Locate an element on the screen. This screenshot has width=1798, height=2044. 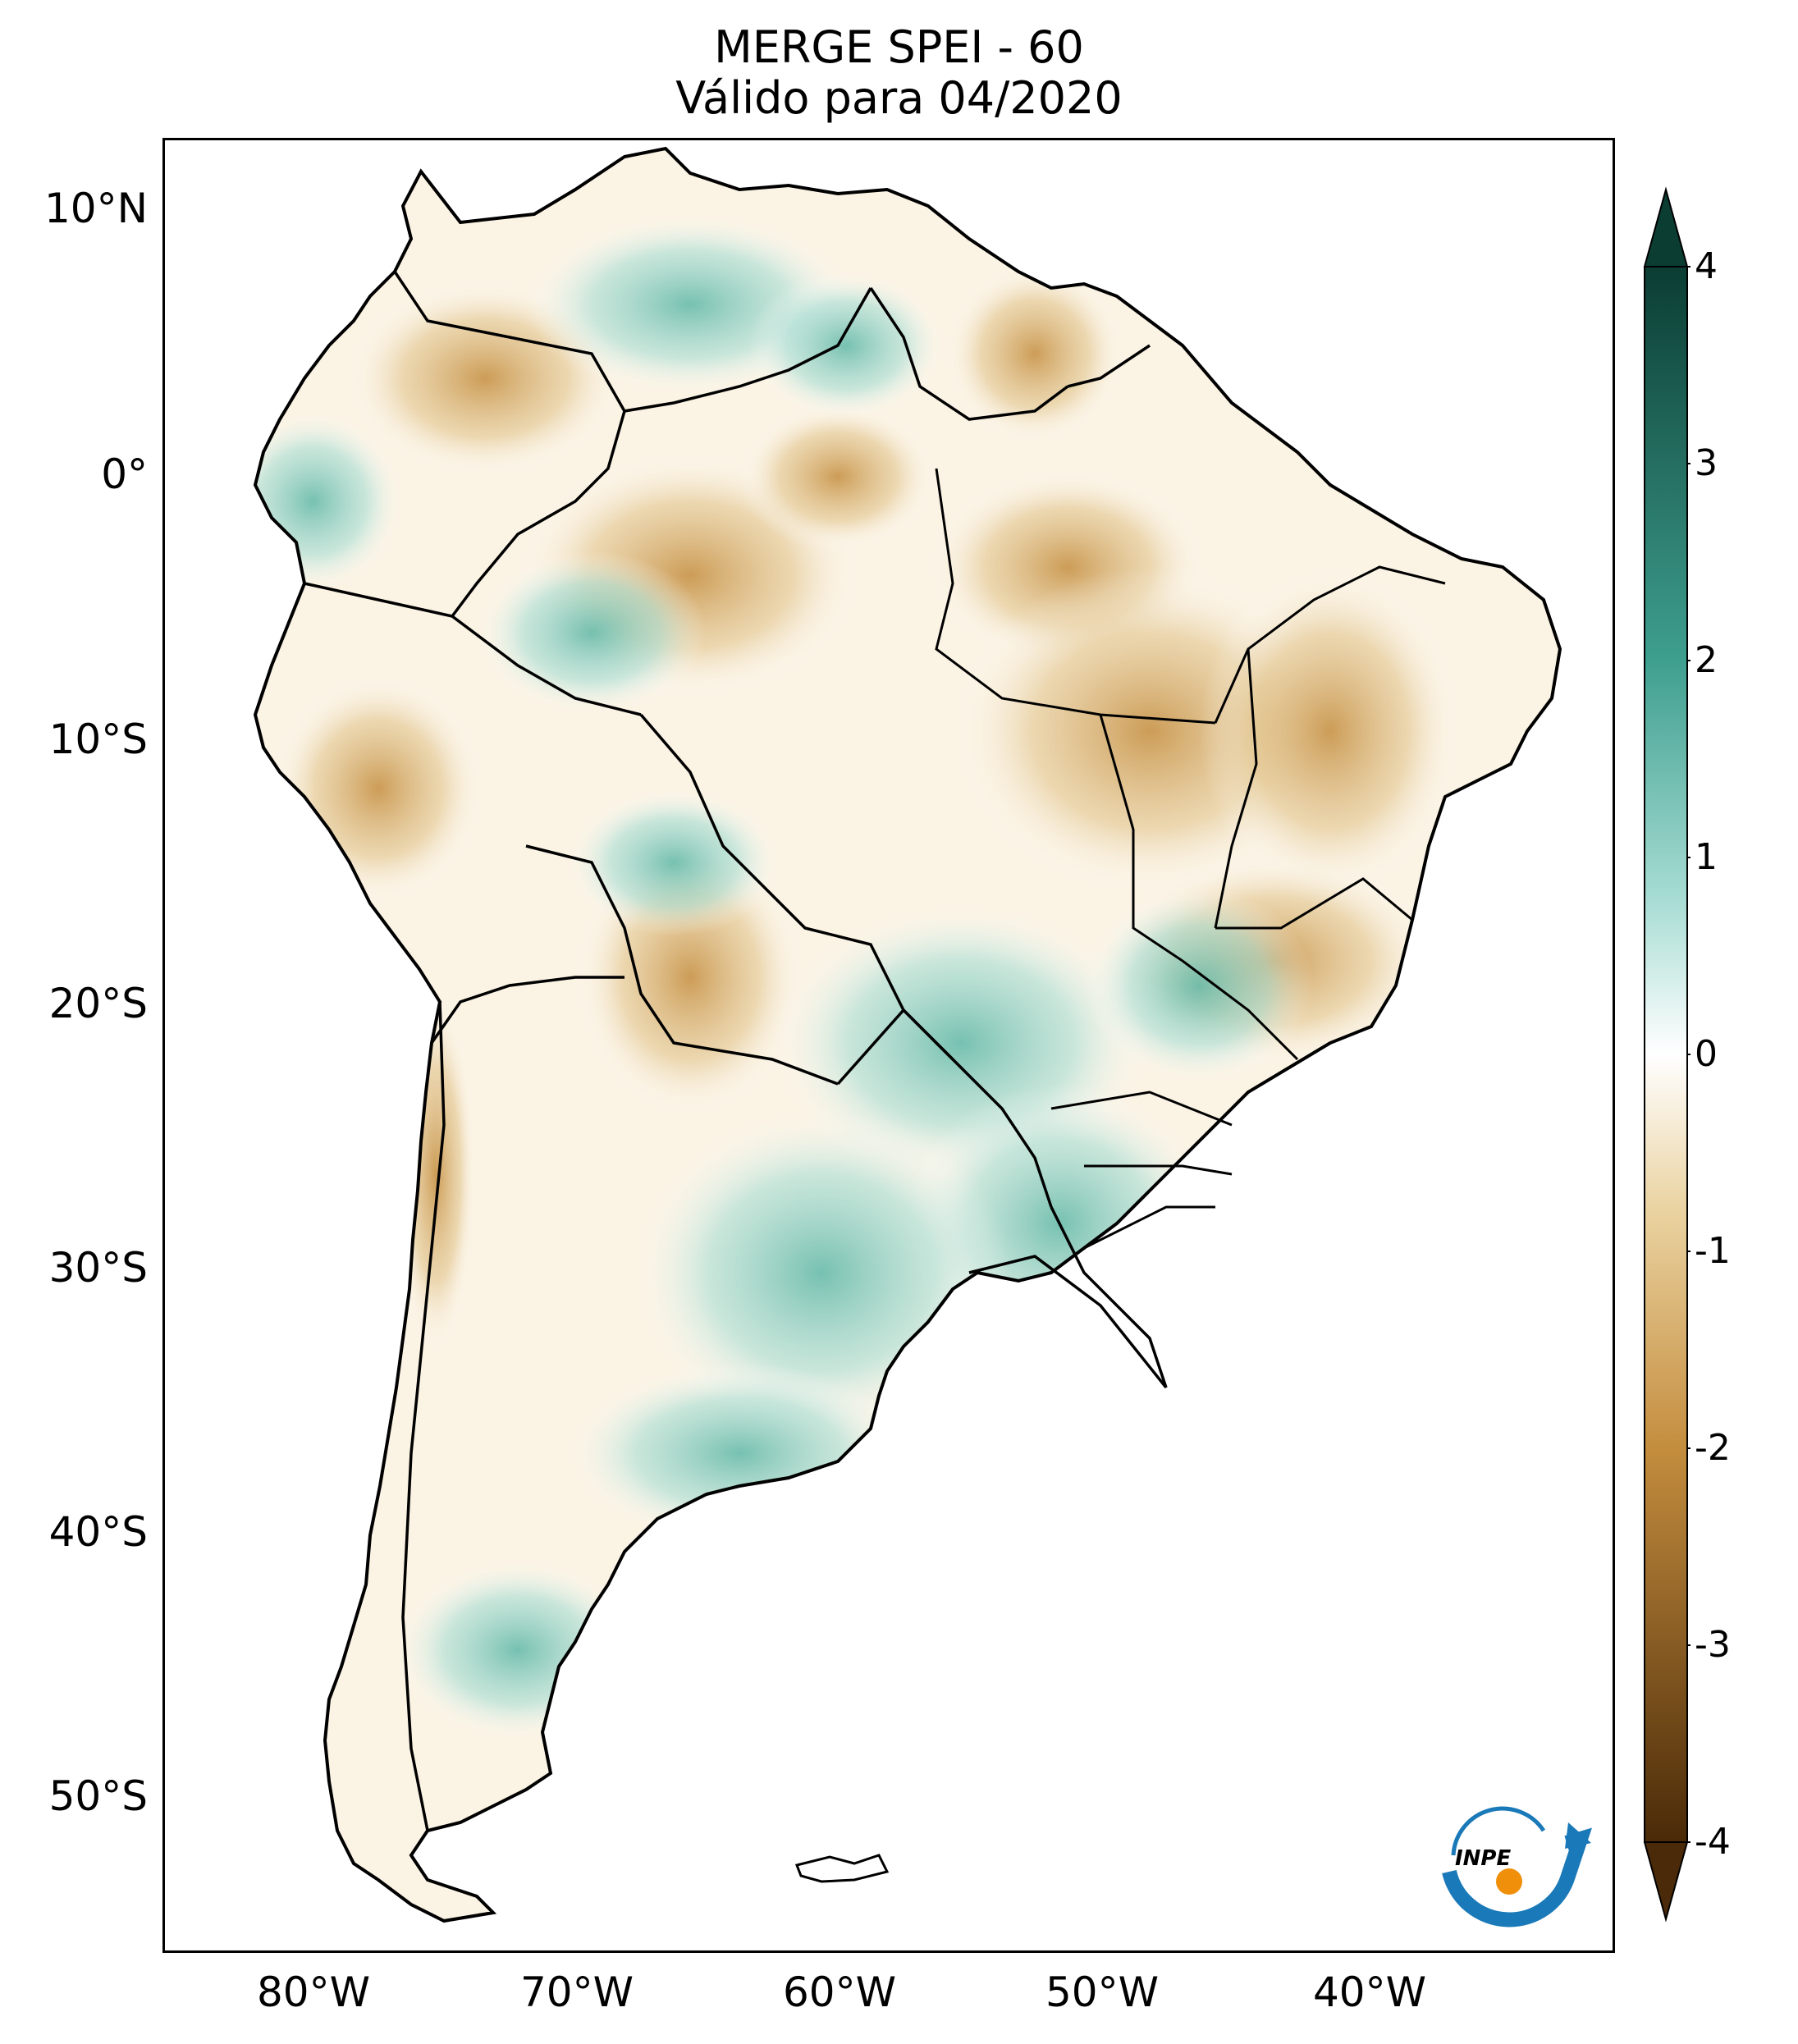
border-bolivia-brazil is located at coordinates (796, 887).